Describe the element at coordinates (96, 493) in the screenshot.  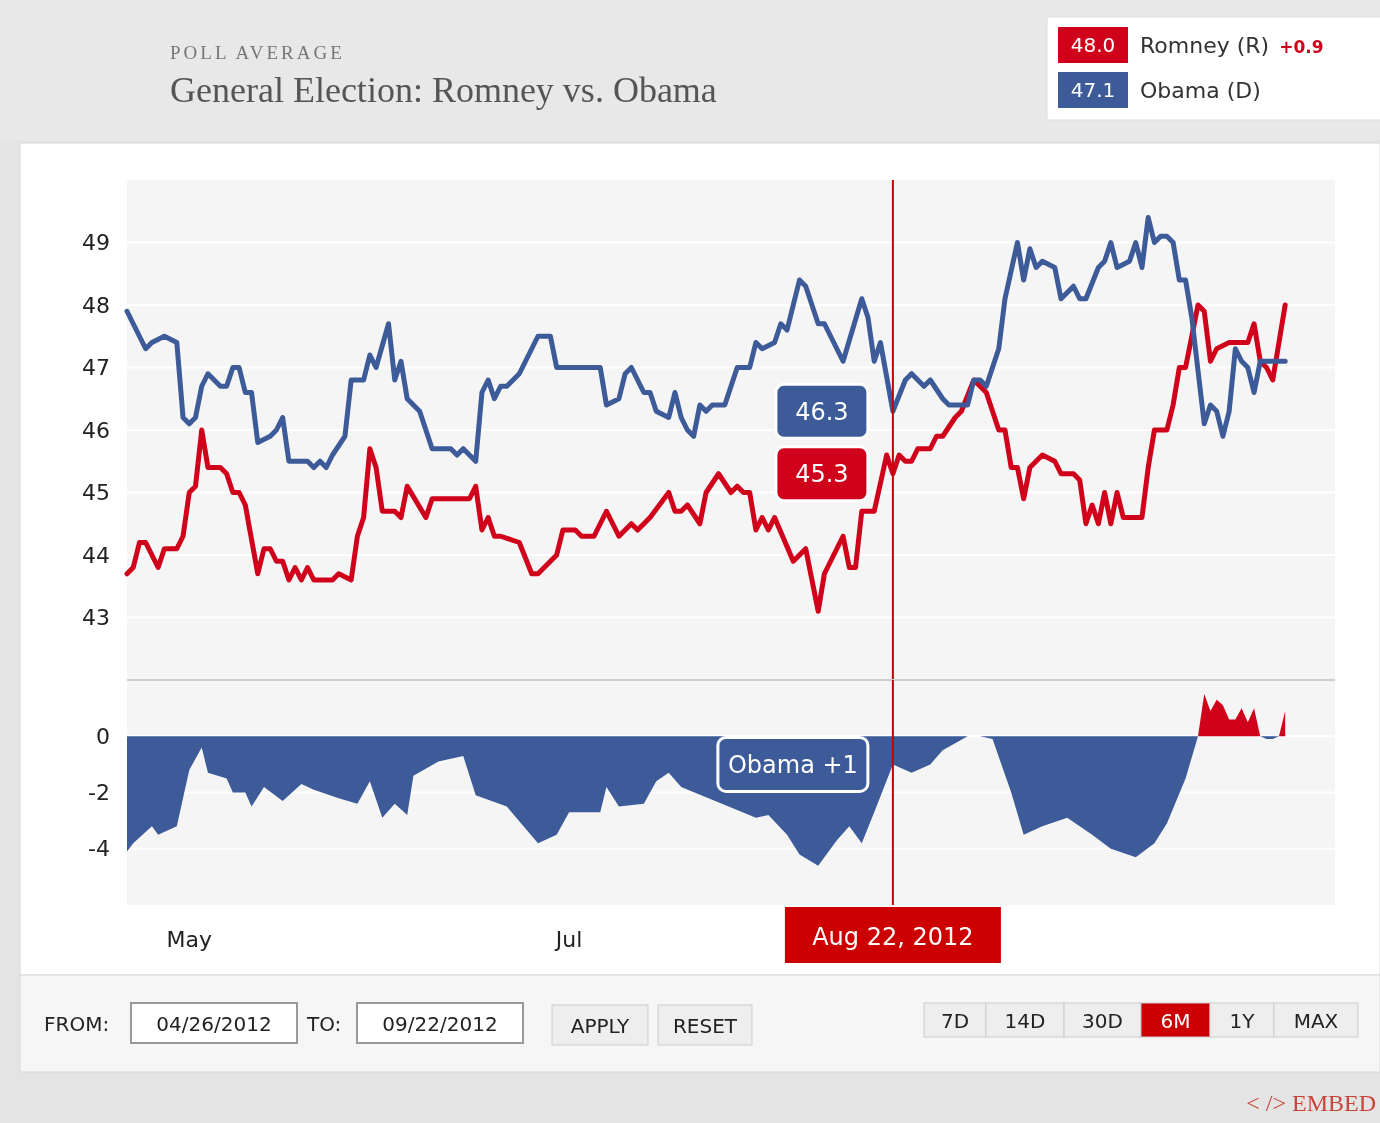
I see `y-tick-label: 45` at that location.